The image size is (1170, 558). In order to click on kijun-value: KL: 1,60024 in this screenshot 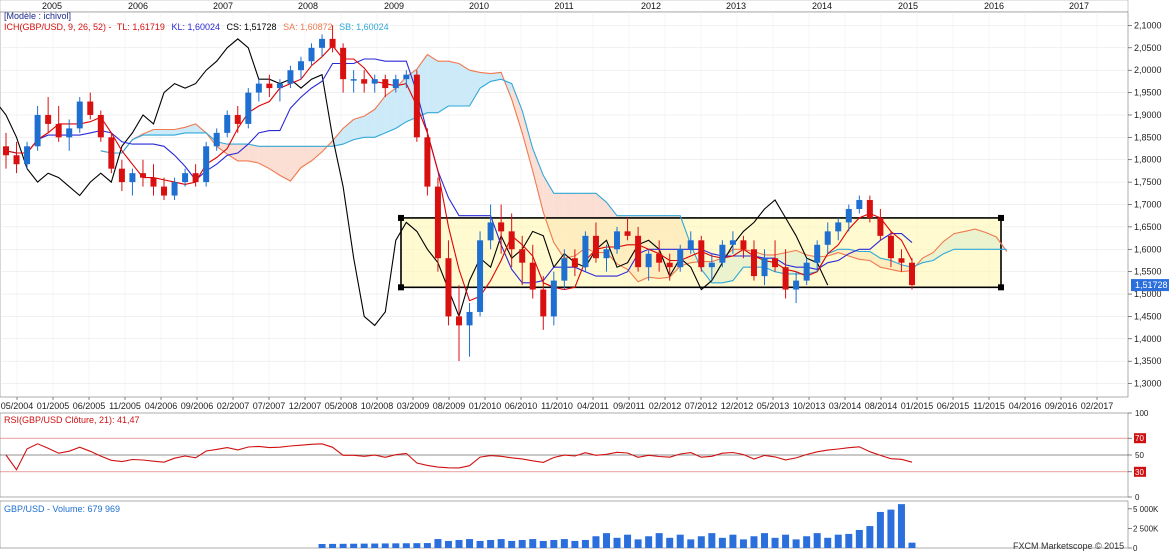, I will do `click(195, 27)`.